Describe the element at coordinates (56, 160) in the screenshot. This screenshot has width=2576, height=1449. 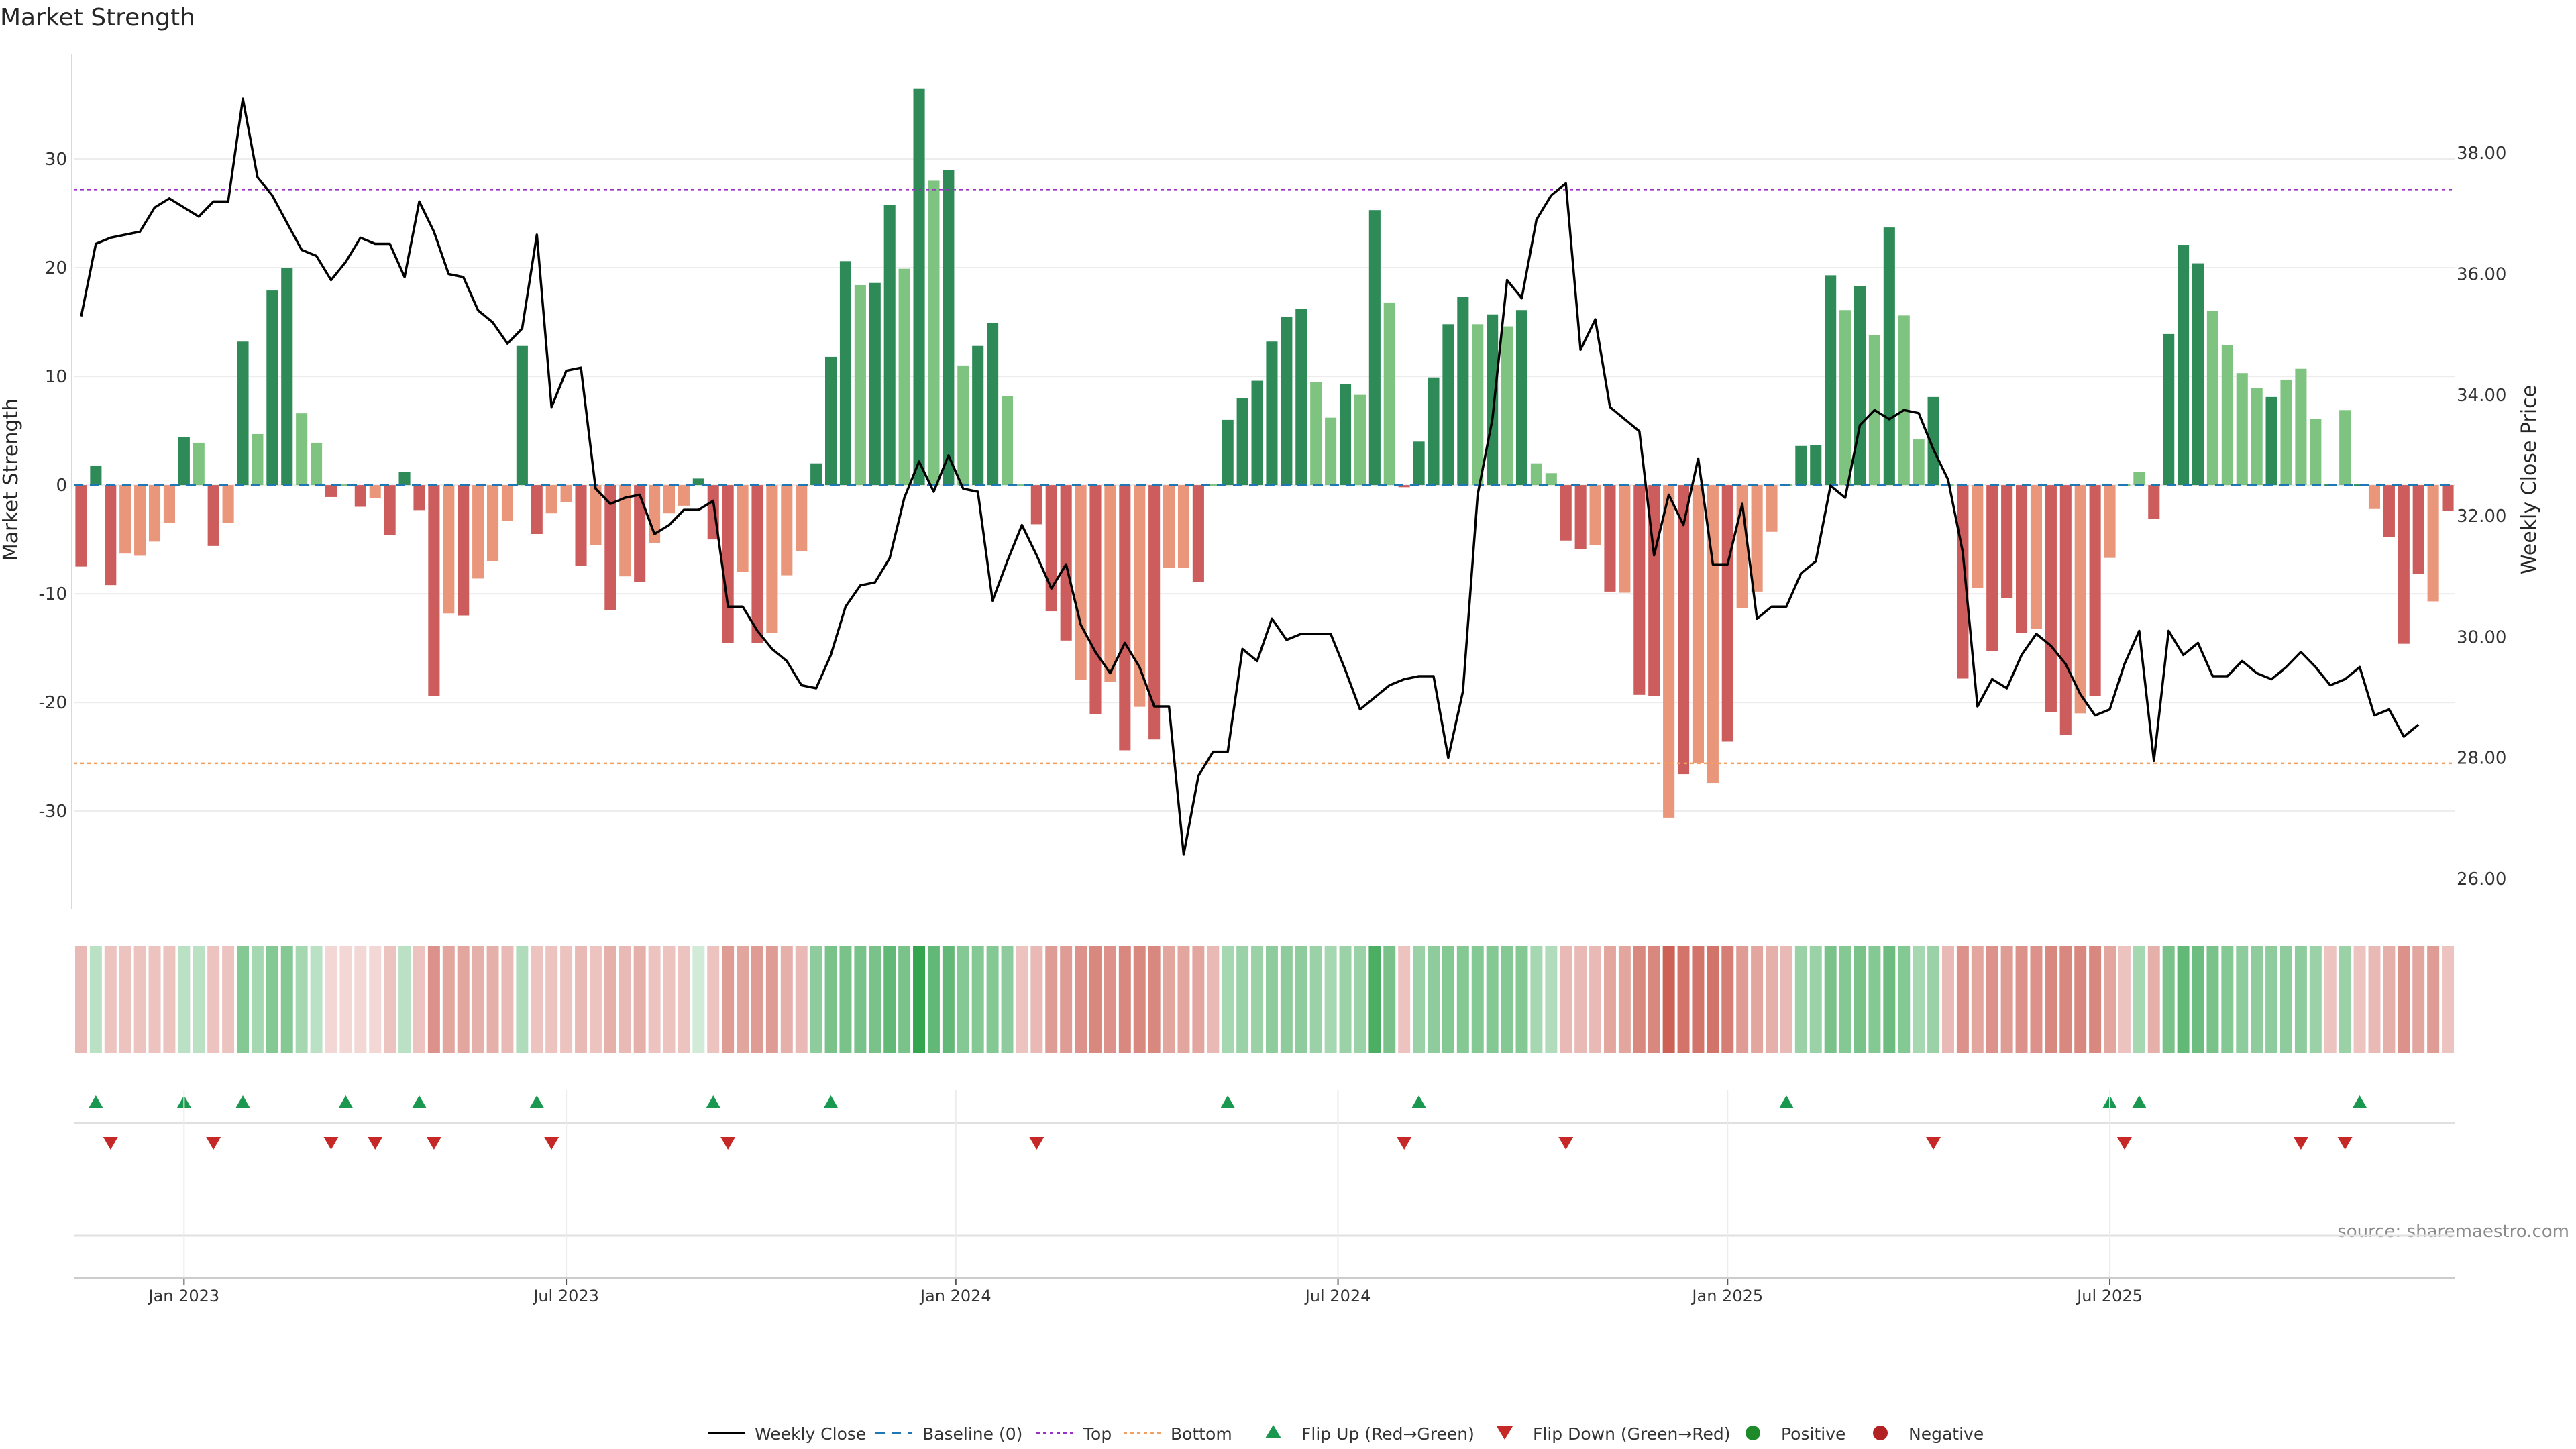
I see `left-tick-label: 30` at that location.